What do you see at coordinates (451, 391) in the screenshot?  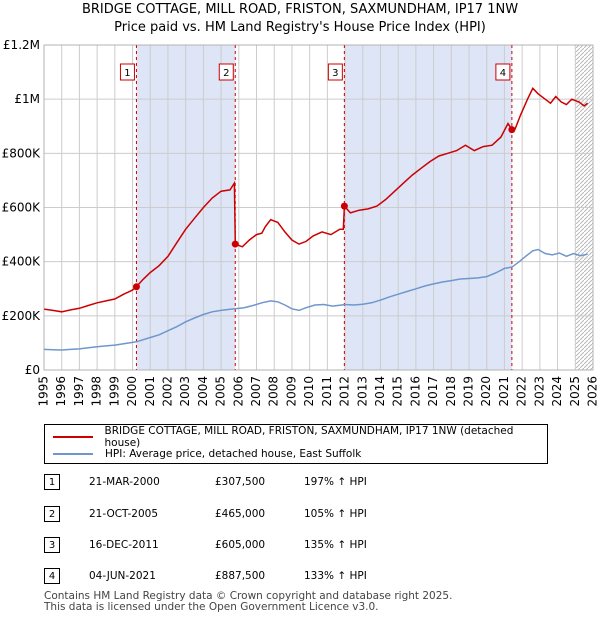 I see `x-tick-label: 2018` at bounding box center [451, 391].